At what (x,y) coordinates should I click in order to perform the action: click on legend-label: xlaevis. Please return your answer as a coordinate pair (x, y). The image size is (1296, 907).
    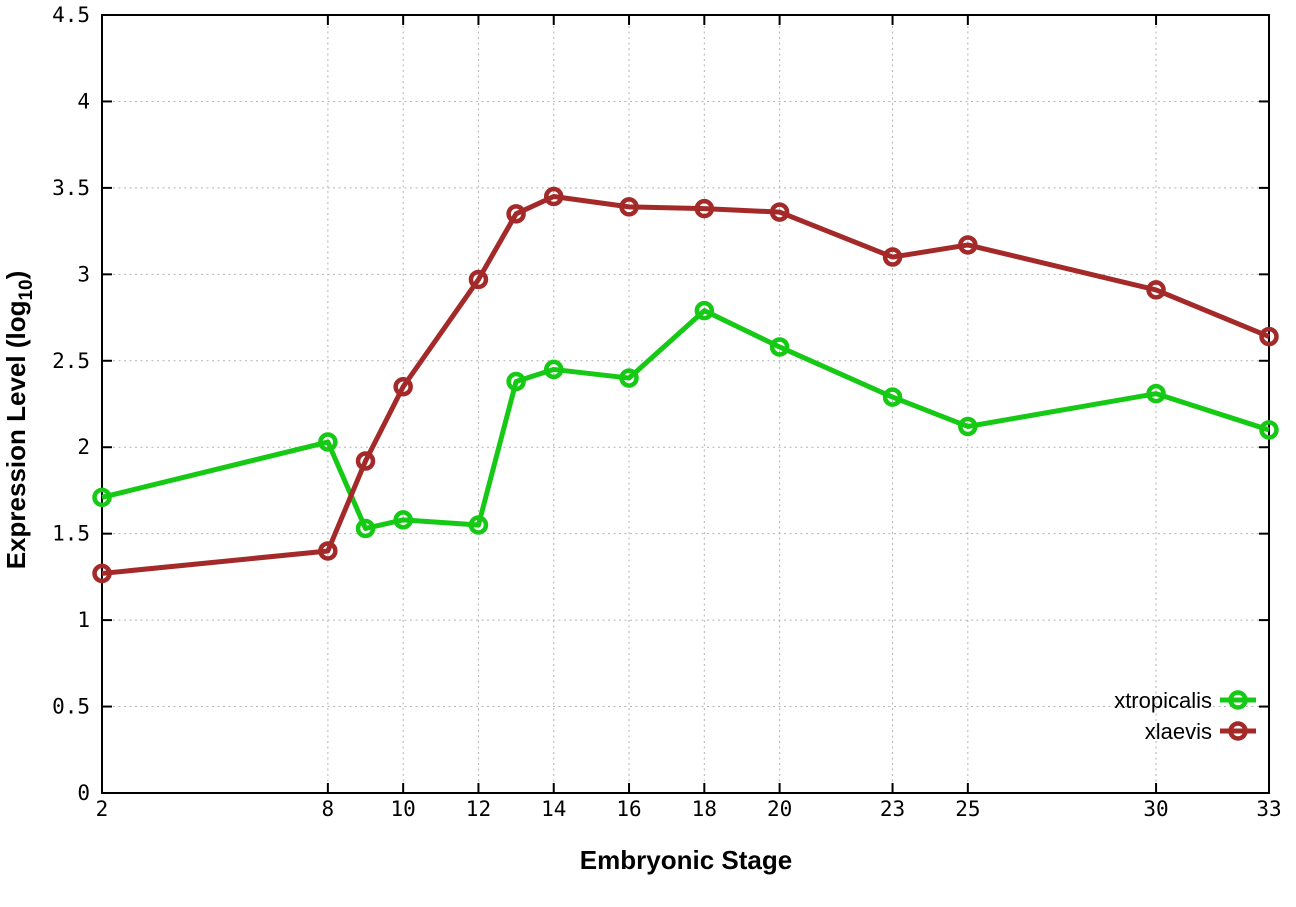
    Looking at the image, I should click on (1178, 731).